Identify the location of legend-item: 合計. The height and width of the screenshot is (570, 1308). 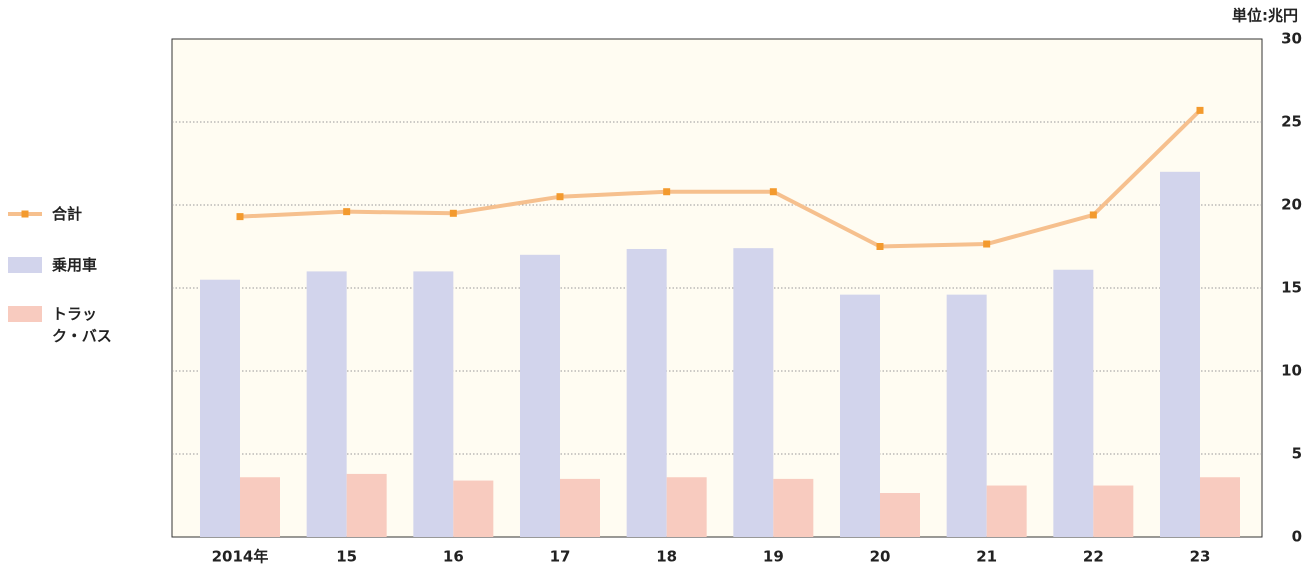
(75, 214).